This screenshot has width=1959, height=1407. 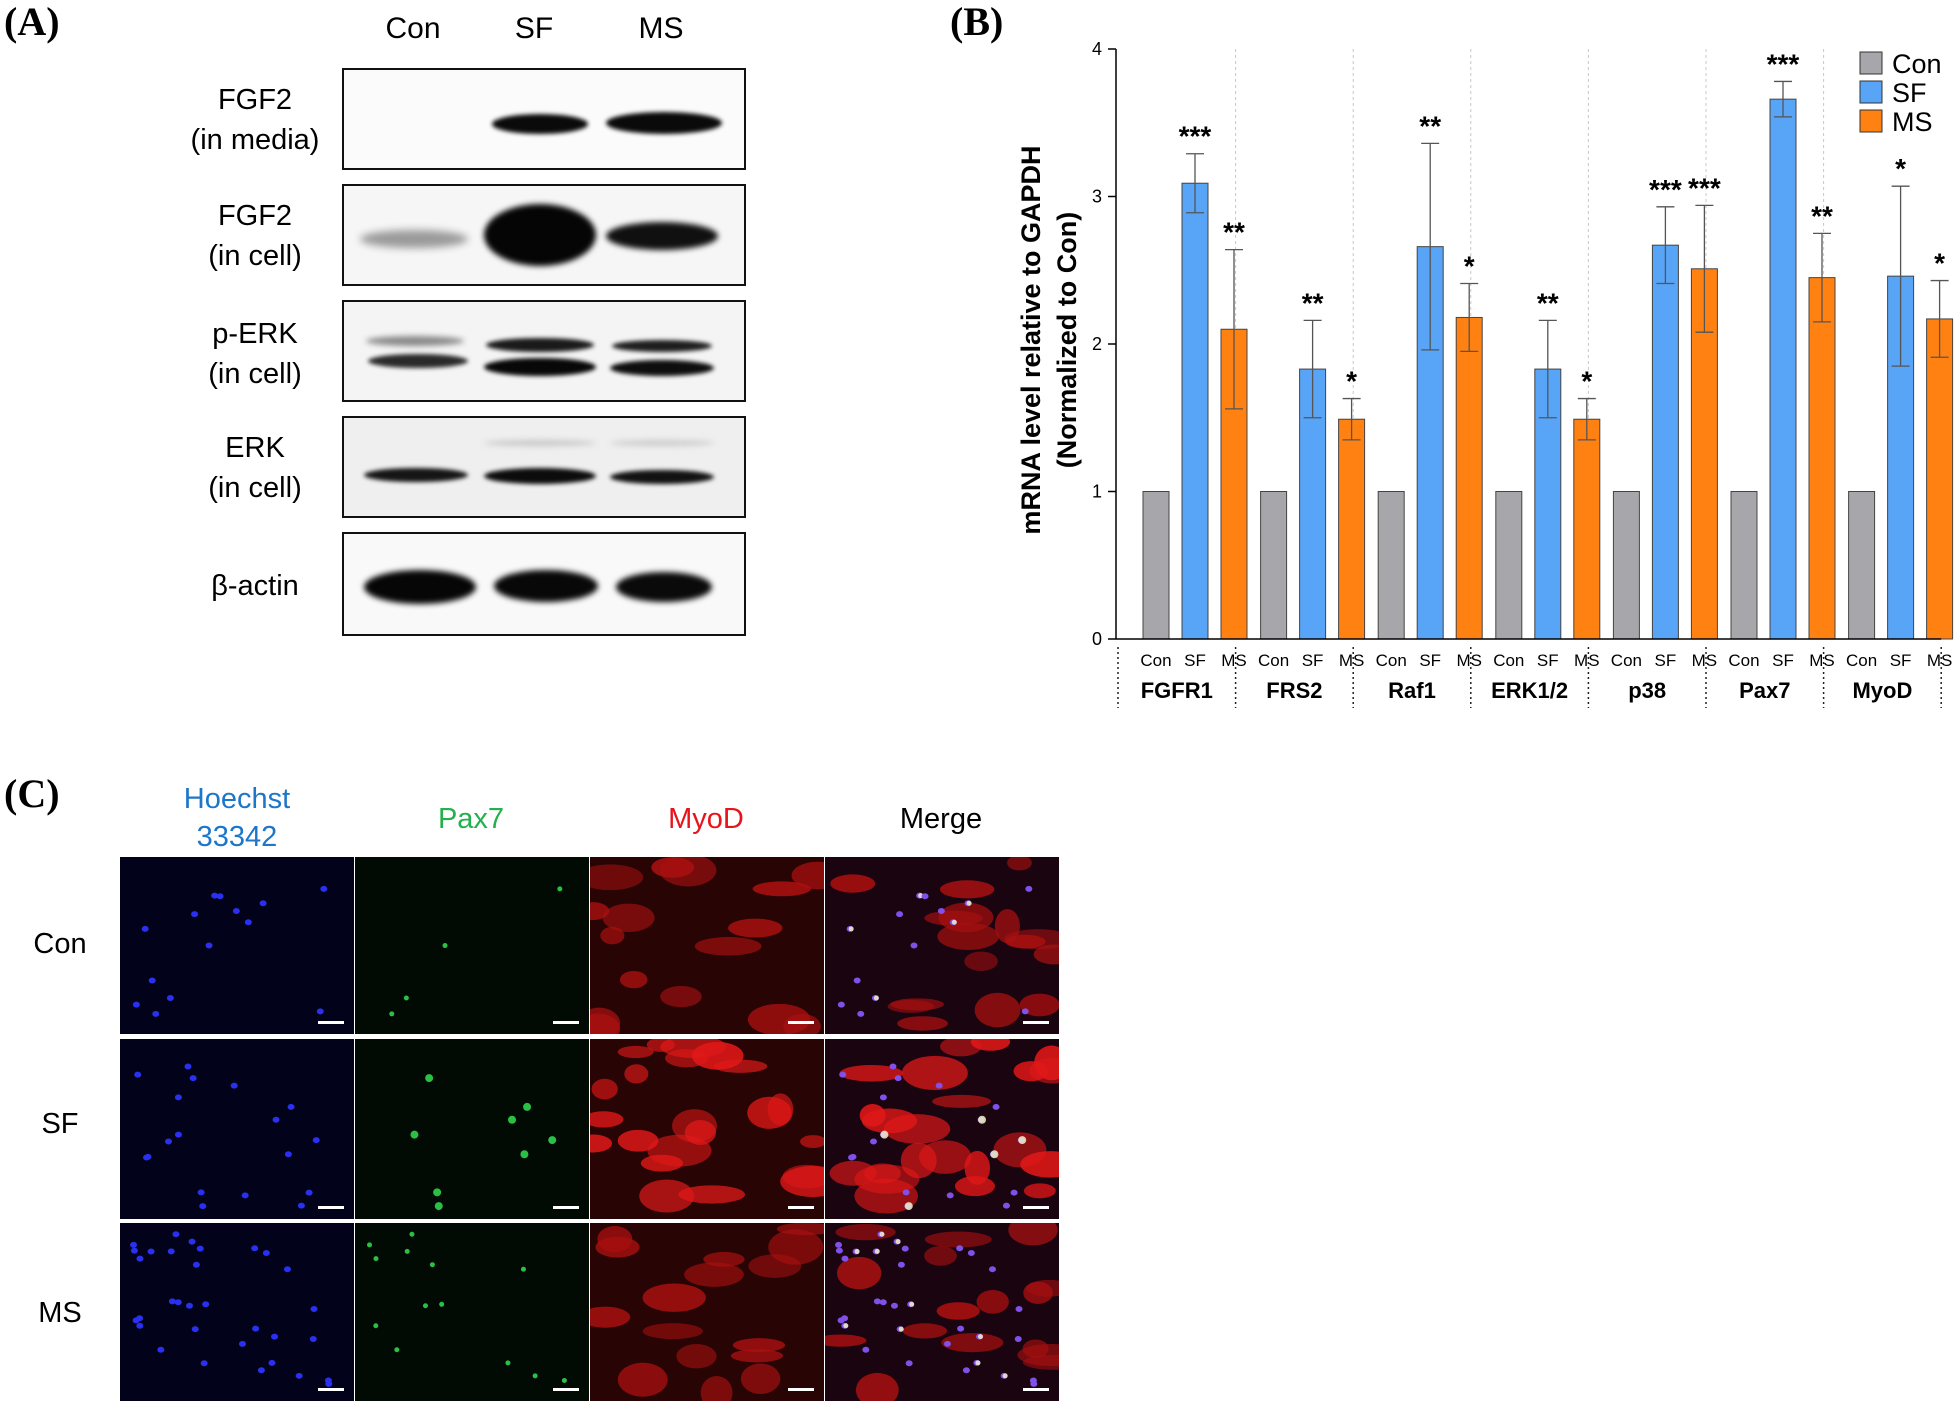 I want to click on x-group-label: MyoD, so click(x=1882, y=690).